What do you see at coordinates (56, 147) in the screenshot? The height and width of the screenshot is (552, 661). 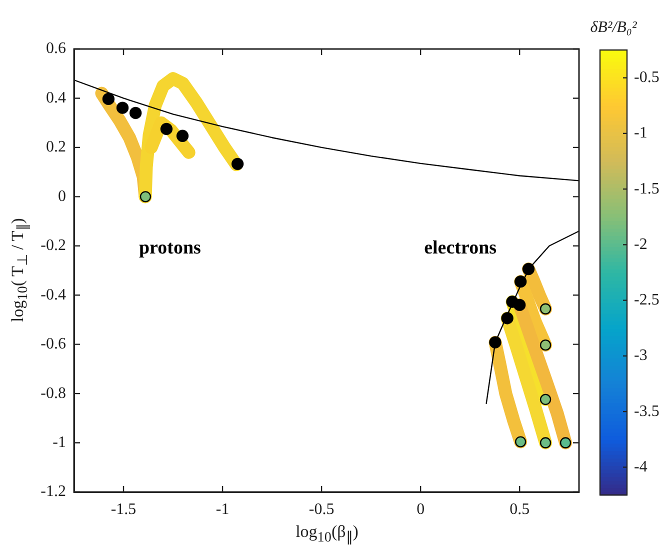 I see `y-tick-label: 0.2` at bounding box center [56, 147].